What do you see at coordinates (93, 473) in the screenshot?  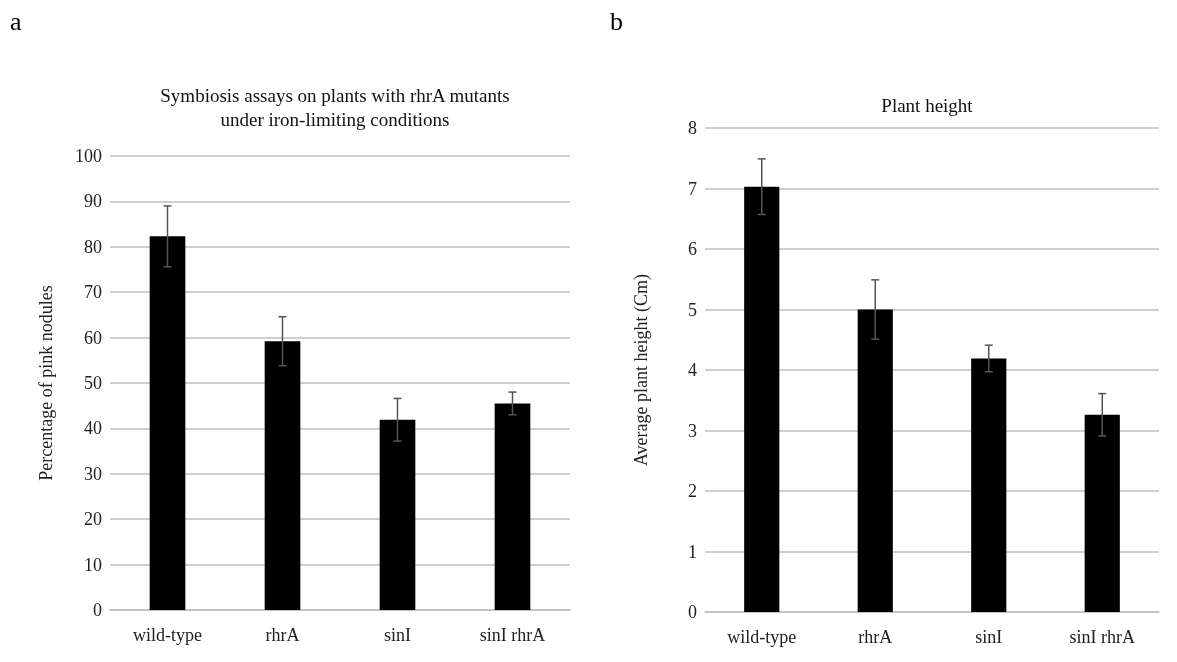 I see `y-tick-label: 30` at bounding box center [93, 473].